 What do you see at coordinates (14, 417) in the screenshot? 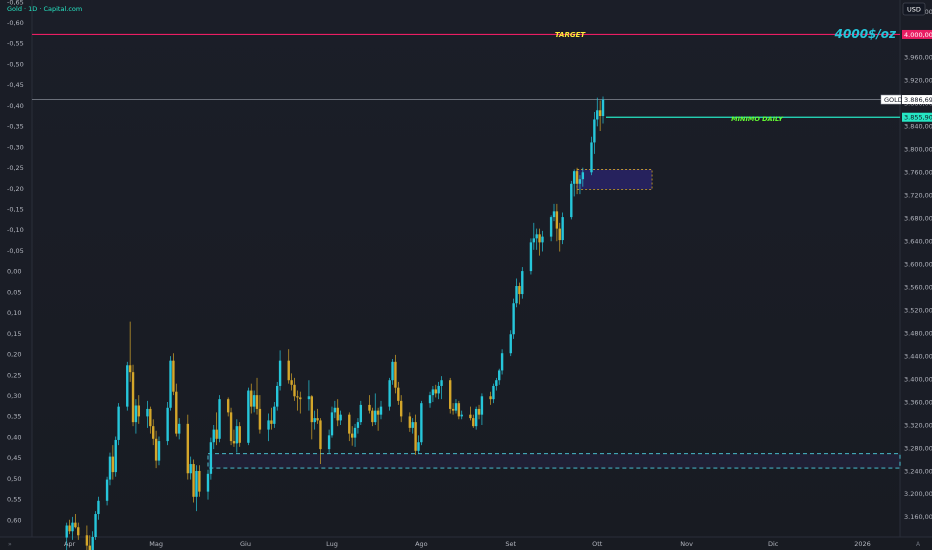
I see `left-axis-tick-label: 0,35` at bounding box center [14, 417].